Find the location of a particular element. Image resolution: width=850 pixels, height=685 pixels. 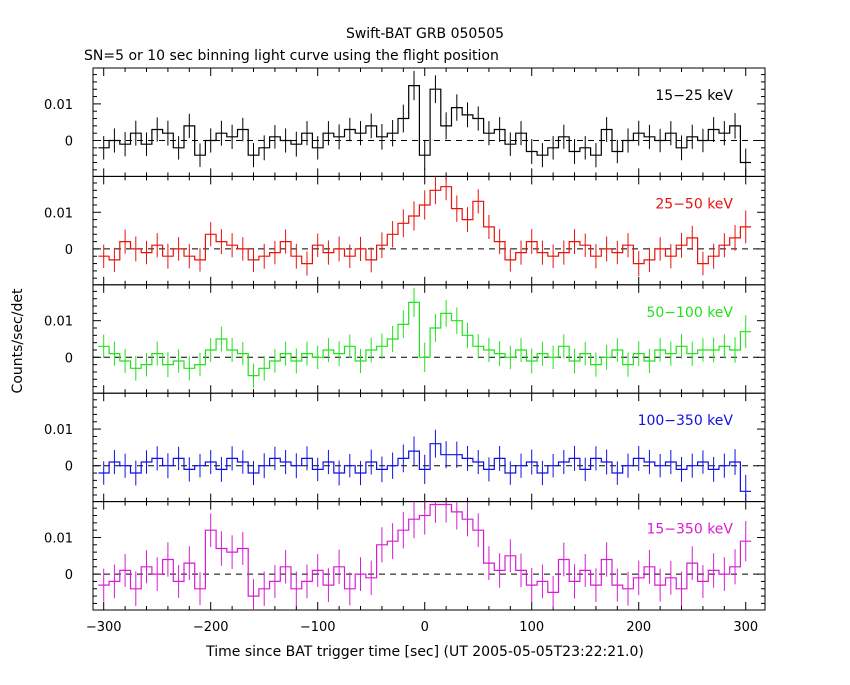

x-tick-label: 0 is located at coordinates (425, 627).